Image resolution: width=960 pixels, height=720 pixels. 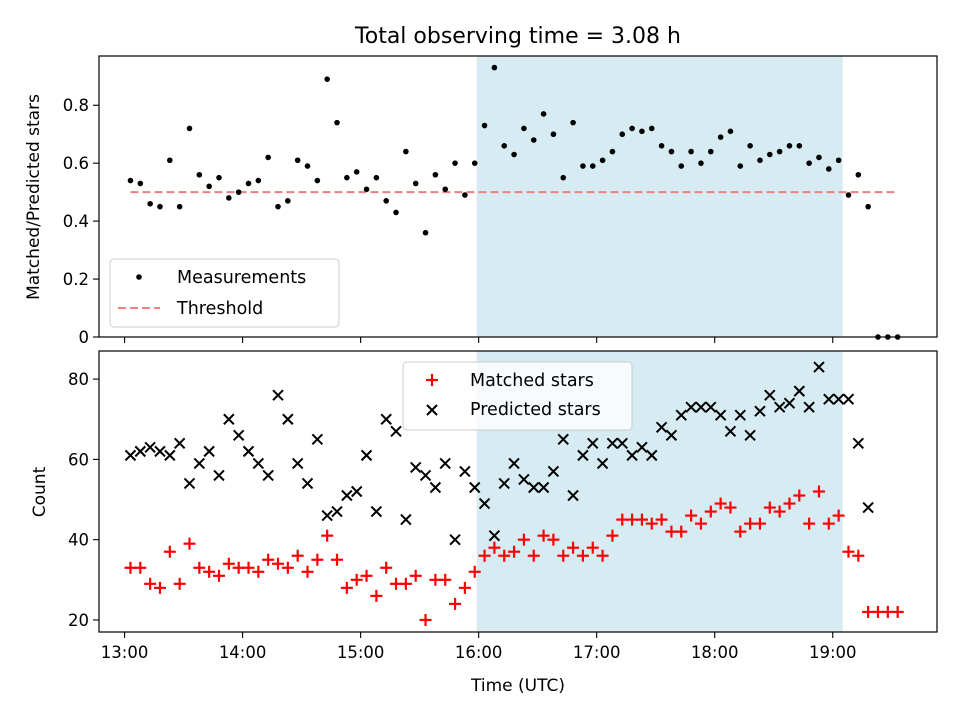 I want to click on x-tick-label: 17:00, so click(x=597, y=652).